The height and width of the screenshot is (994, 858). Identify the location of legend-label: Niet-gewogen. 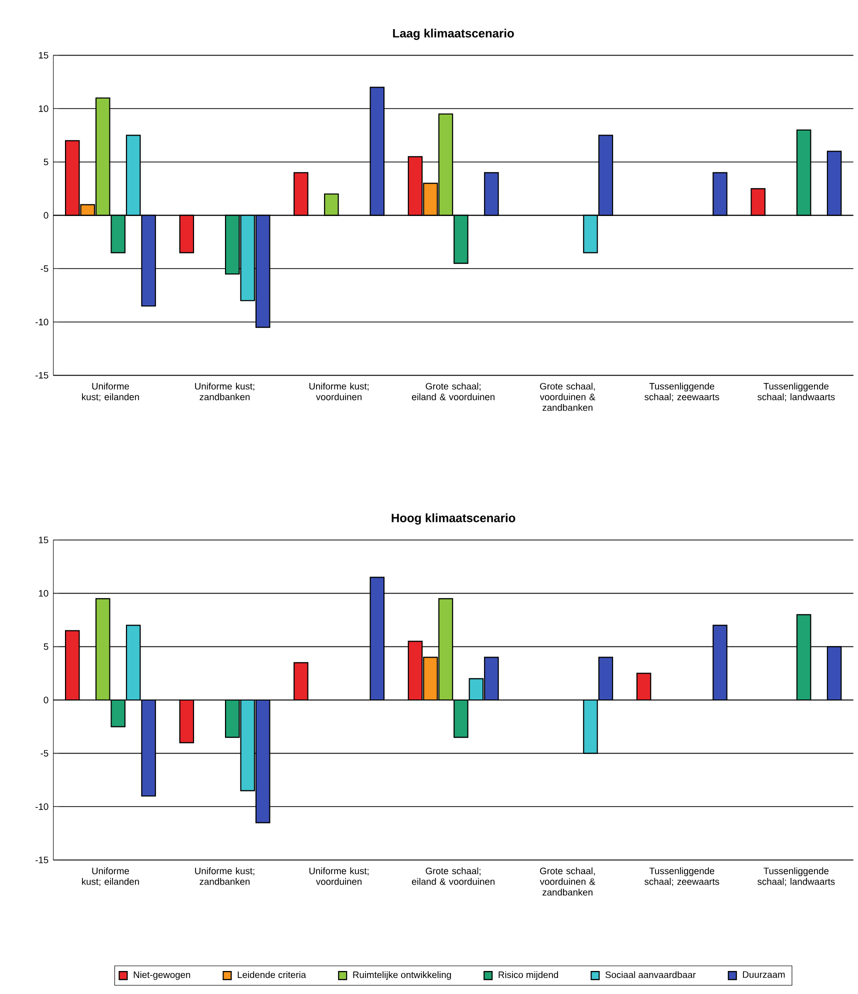
(162, 975).